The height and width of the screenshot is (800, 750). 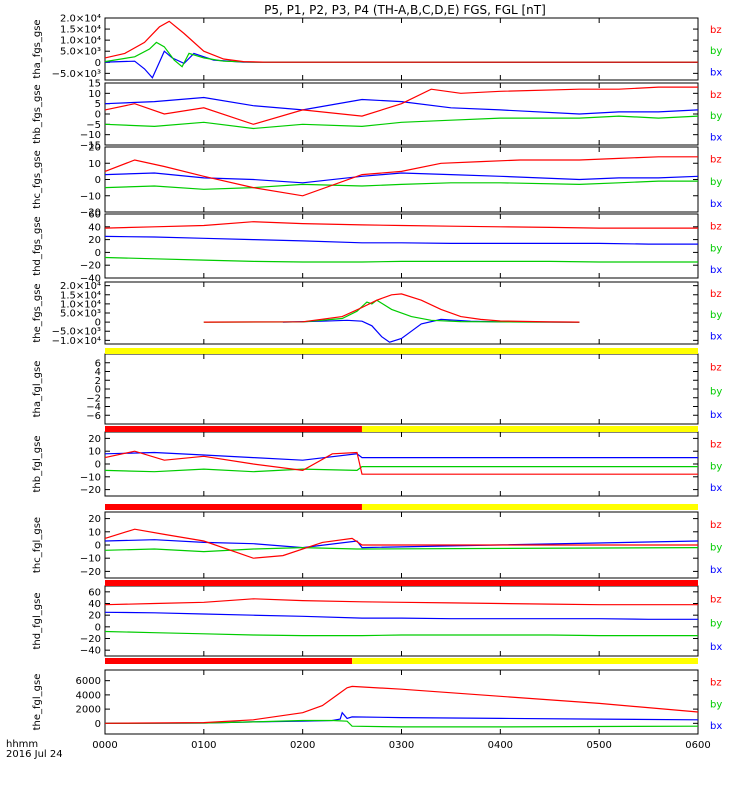 What do you see at coordinates (94, 215) in the screenshot?
I see `y-tick-label: 60` at bounding box center [94, 215].